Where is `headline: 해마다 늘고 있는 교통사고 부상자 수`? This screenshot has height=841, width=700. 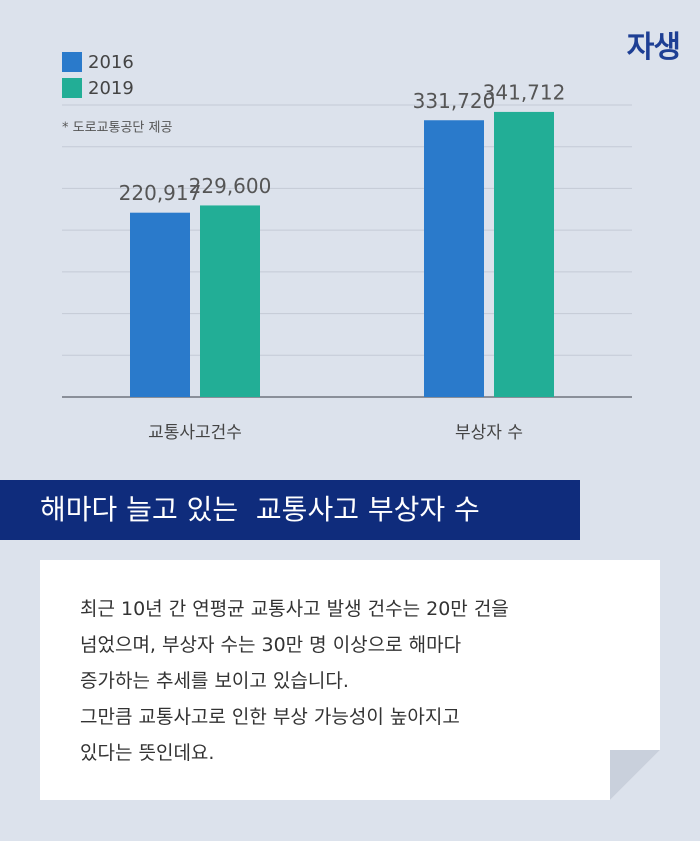
headline: 해마다 늘고 있는 교통사고 부상자 수 is located at coordinates (290, 510).